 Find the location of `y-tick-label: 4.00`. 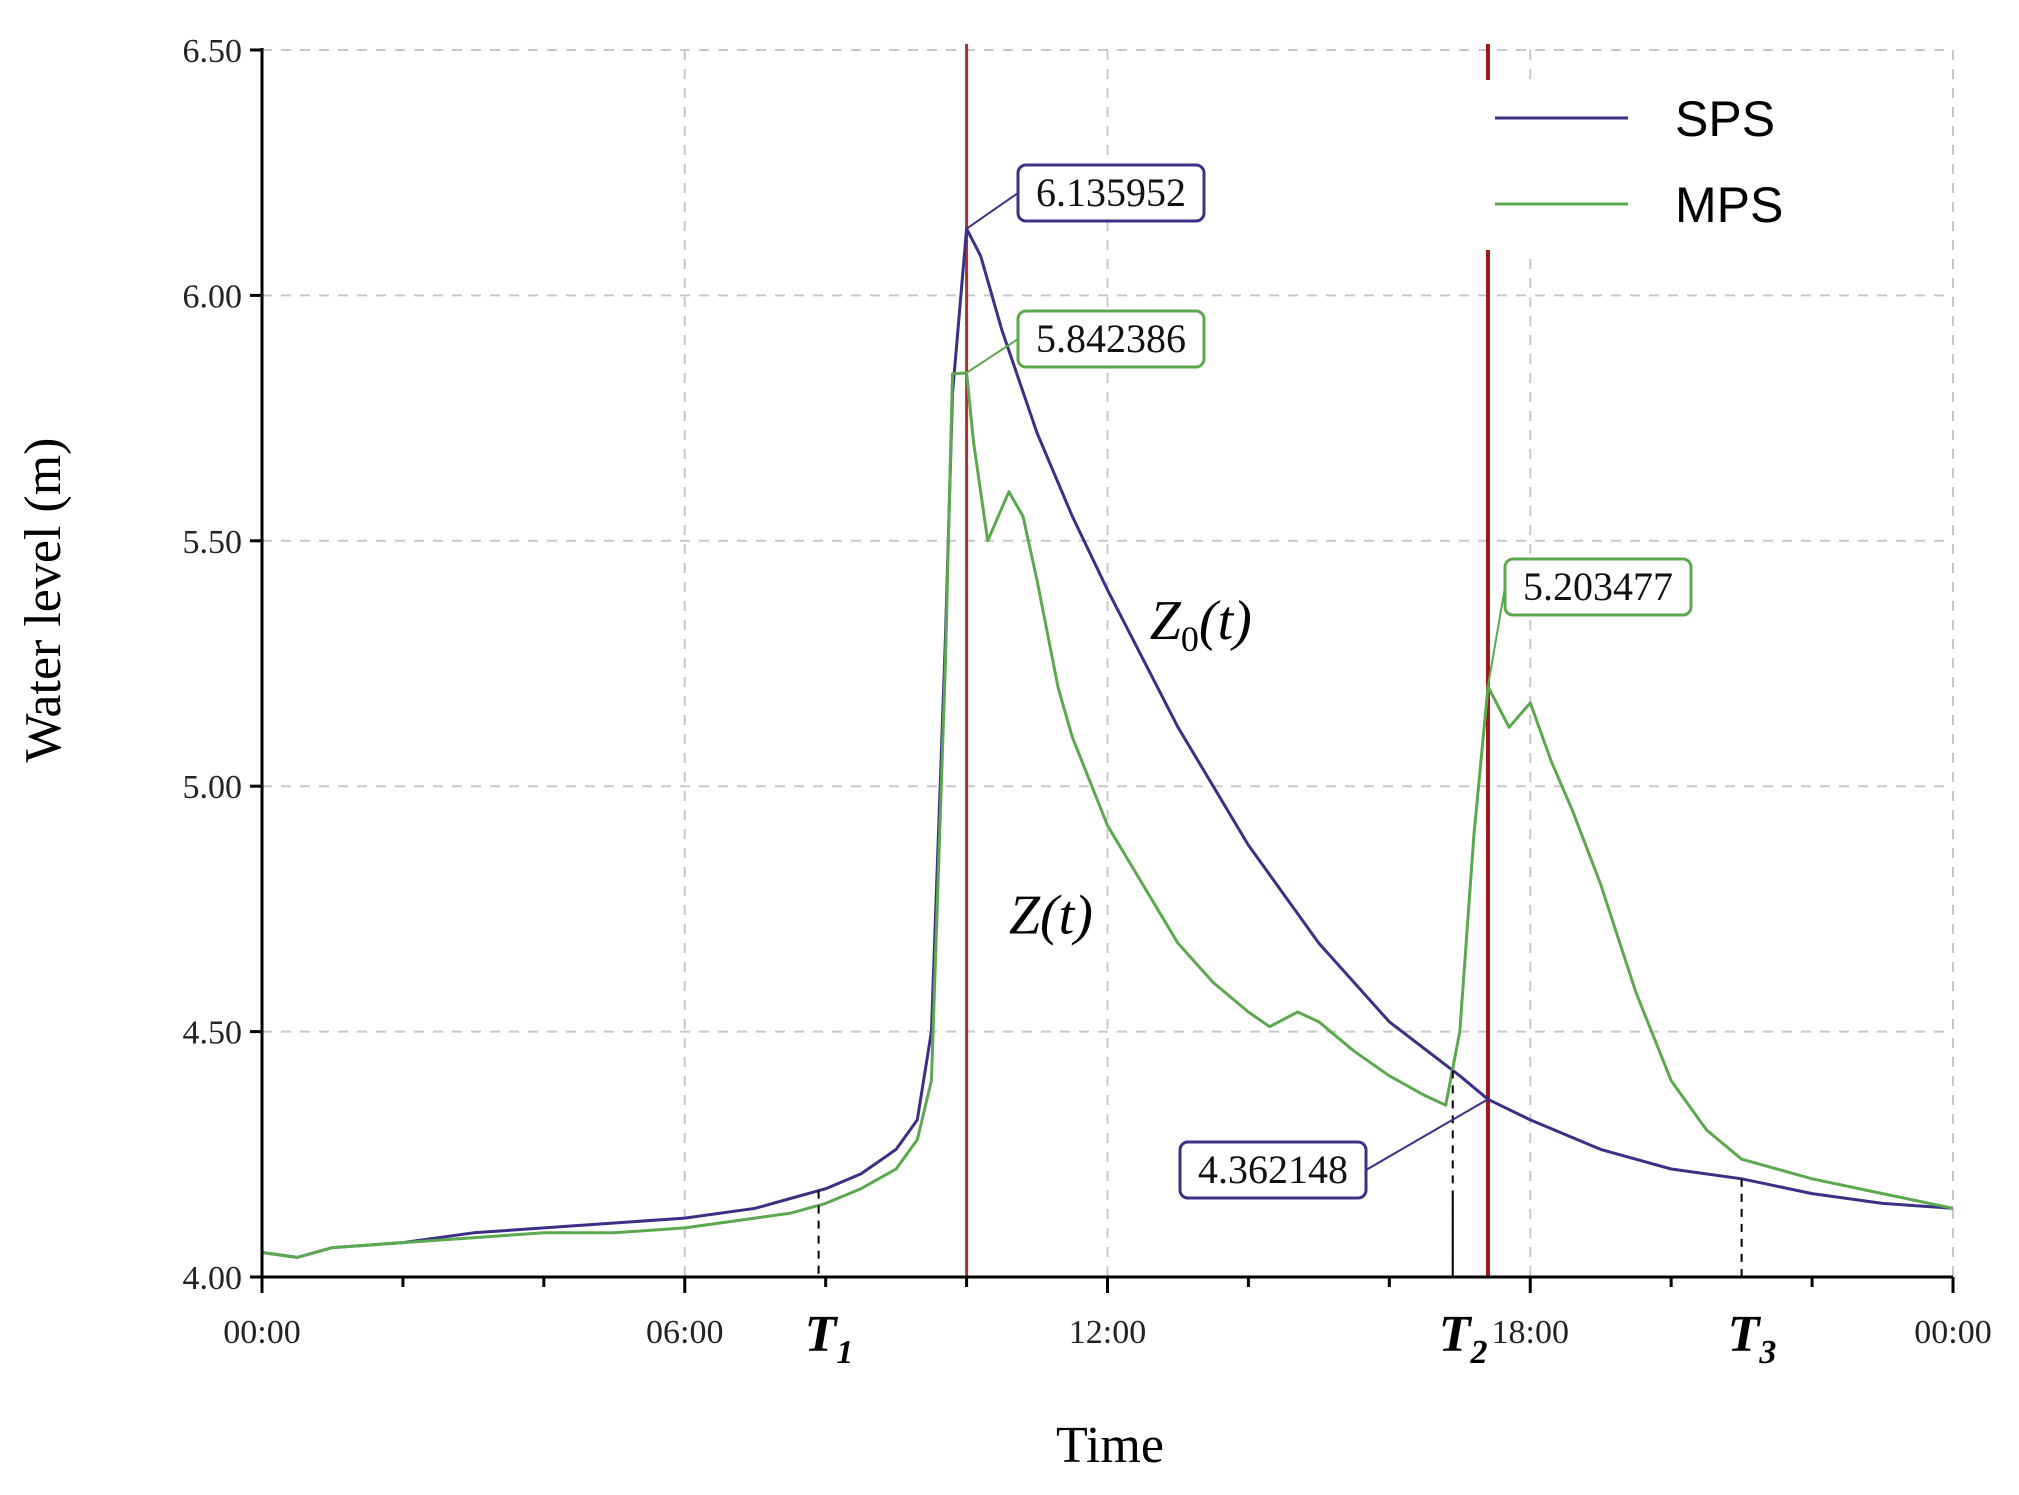

y-tick-label: 4.00 is located at coordinates (213, 1278).